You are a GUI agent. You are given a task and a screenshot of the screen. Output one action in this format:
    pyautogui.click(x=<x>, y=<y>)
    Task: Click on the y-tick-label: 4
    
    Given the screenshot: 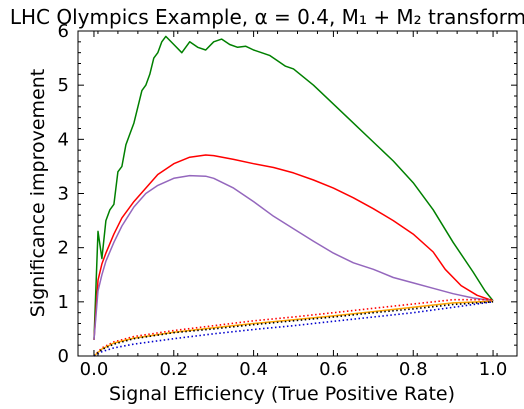 What is the action you would take?
    pyautogui.click(x=63, y=139)
    